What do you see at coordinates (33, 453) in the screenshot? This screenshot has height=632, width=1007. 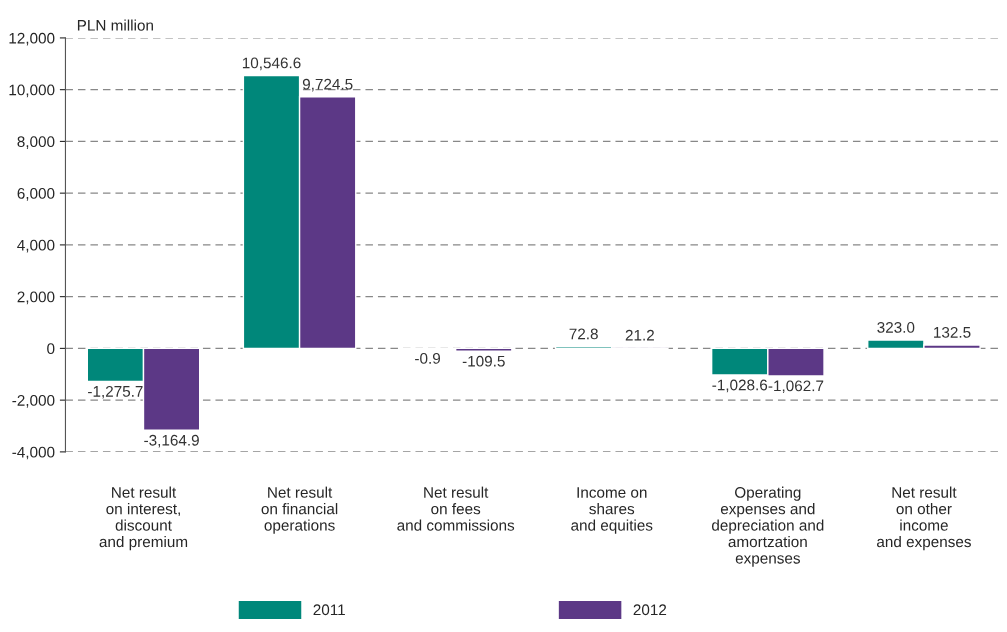 I see `y-tick-label: -4,000` at bounding box center [33, 453].